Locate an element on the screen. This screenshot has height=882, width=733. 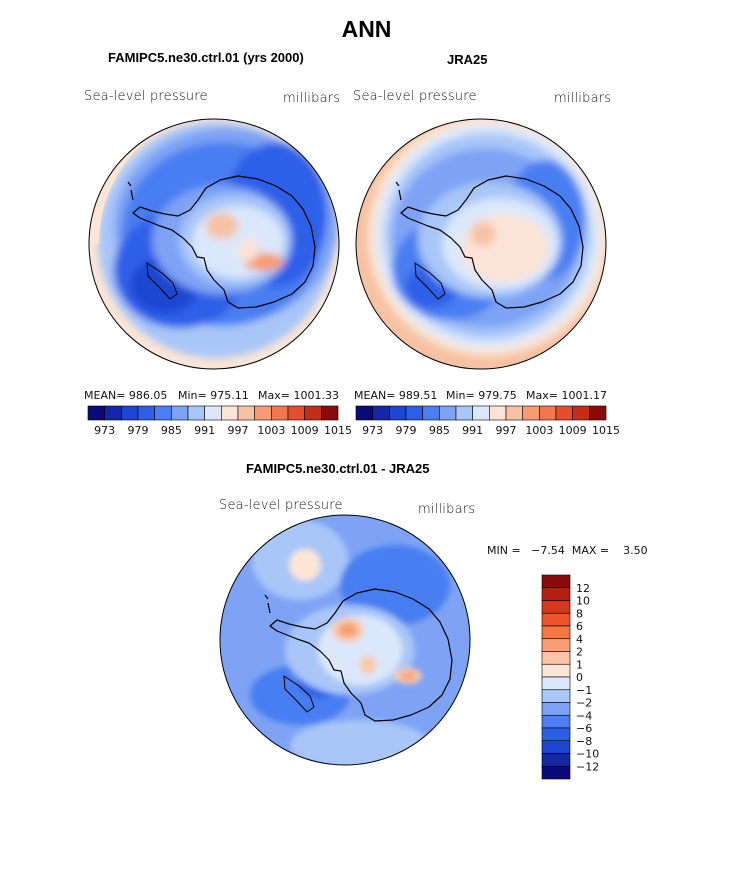
panel3-antarctica-outline is located at coordinates (361, 655).